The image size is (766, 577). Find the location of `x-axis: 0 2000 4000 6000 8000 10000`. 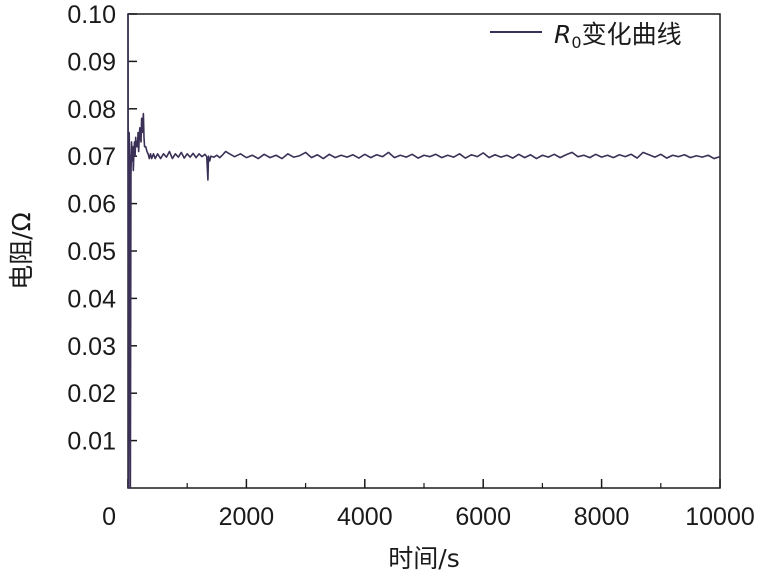

x-axis: 0 2000 4000 6000 8000 10000 is located at coordinates (428, 505).